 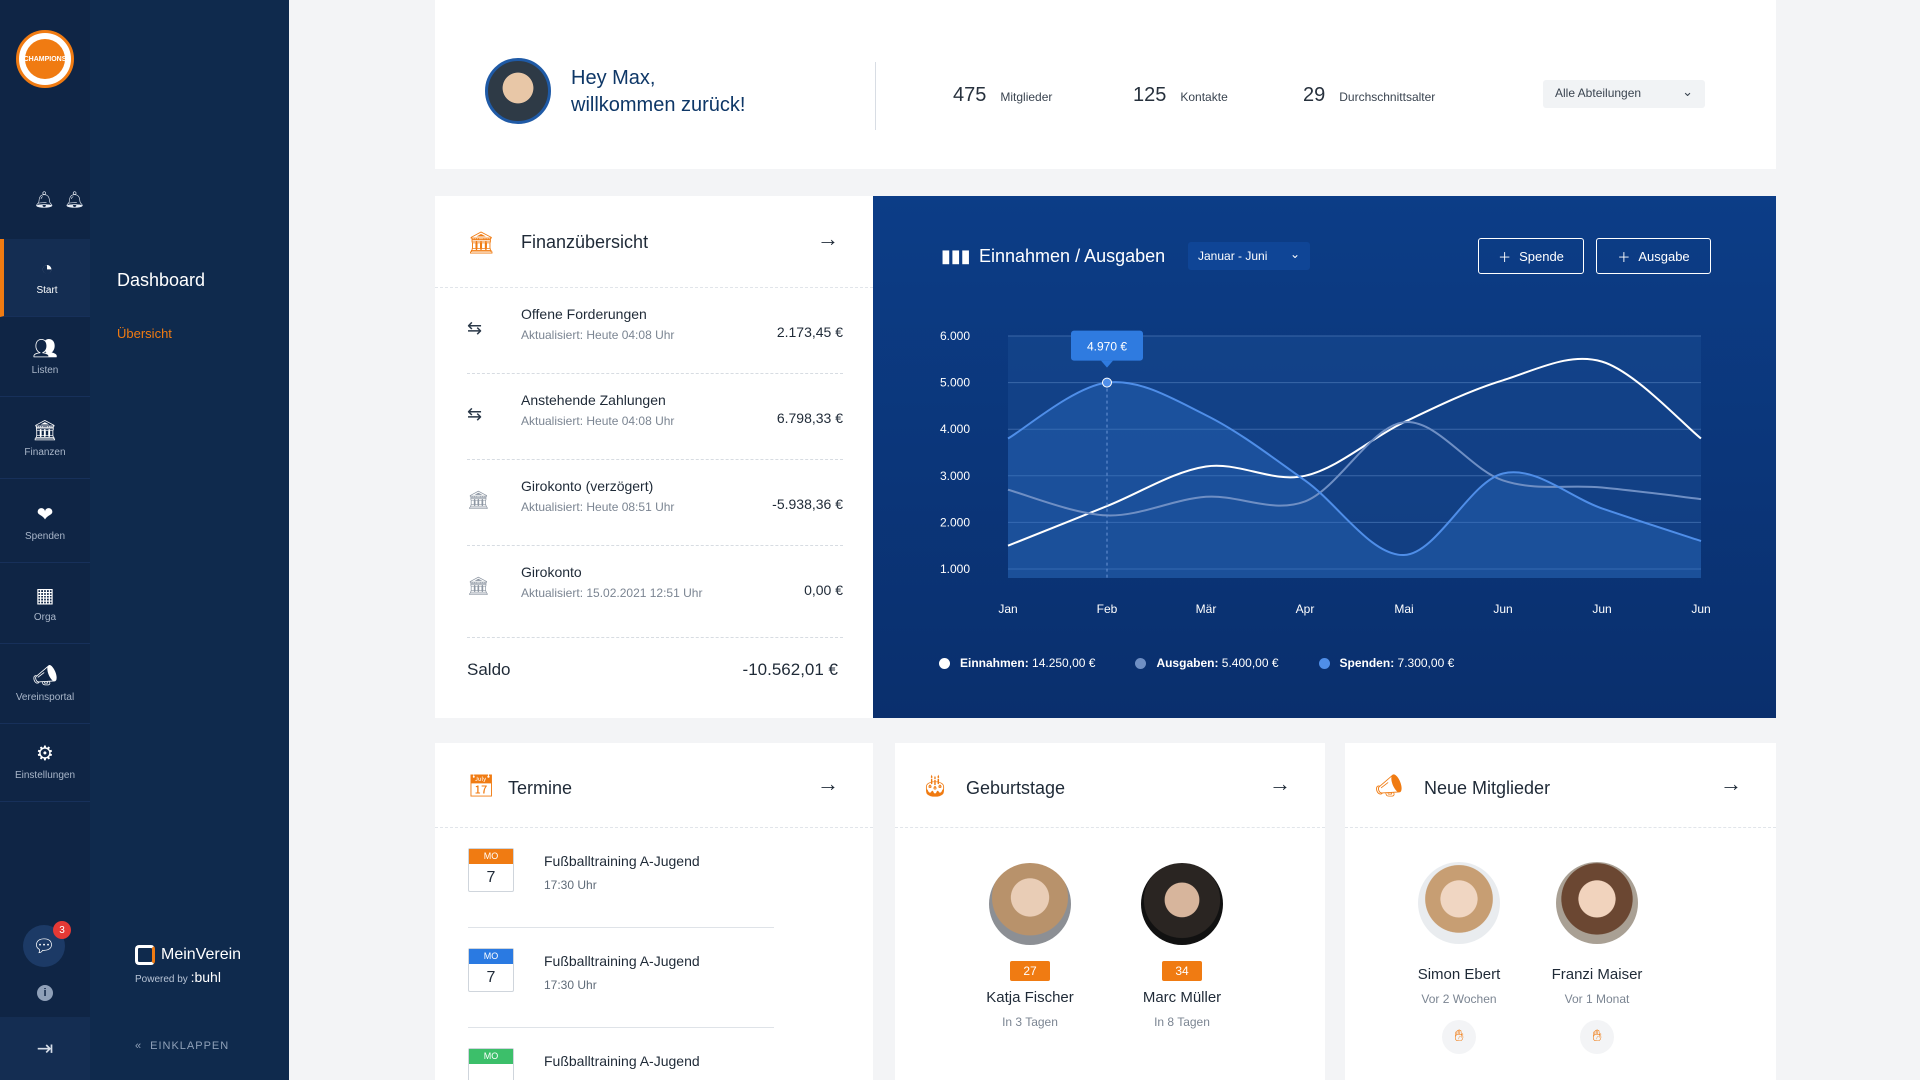 I want to click on subnav-link-uebersicht: Übersicht, so click(x=144, y=333).